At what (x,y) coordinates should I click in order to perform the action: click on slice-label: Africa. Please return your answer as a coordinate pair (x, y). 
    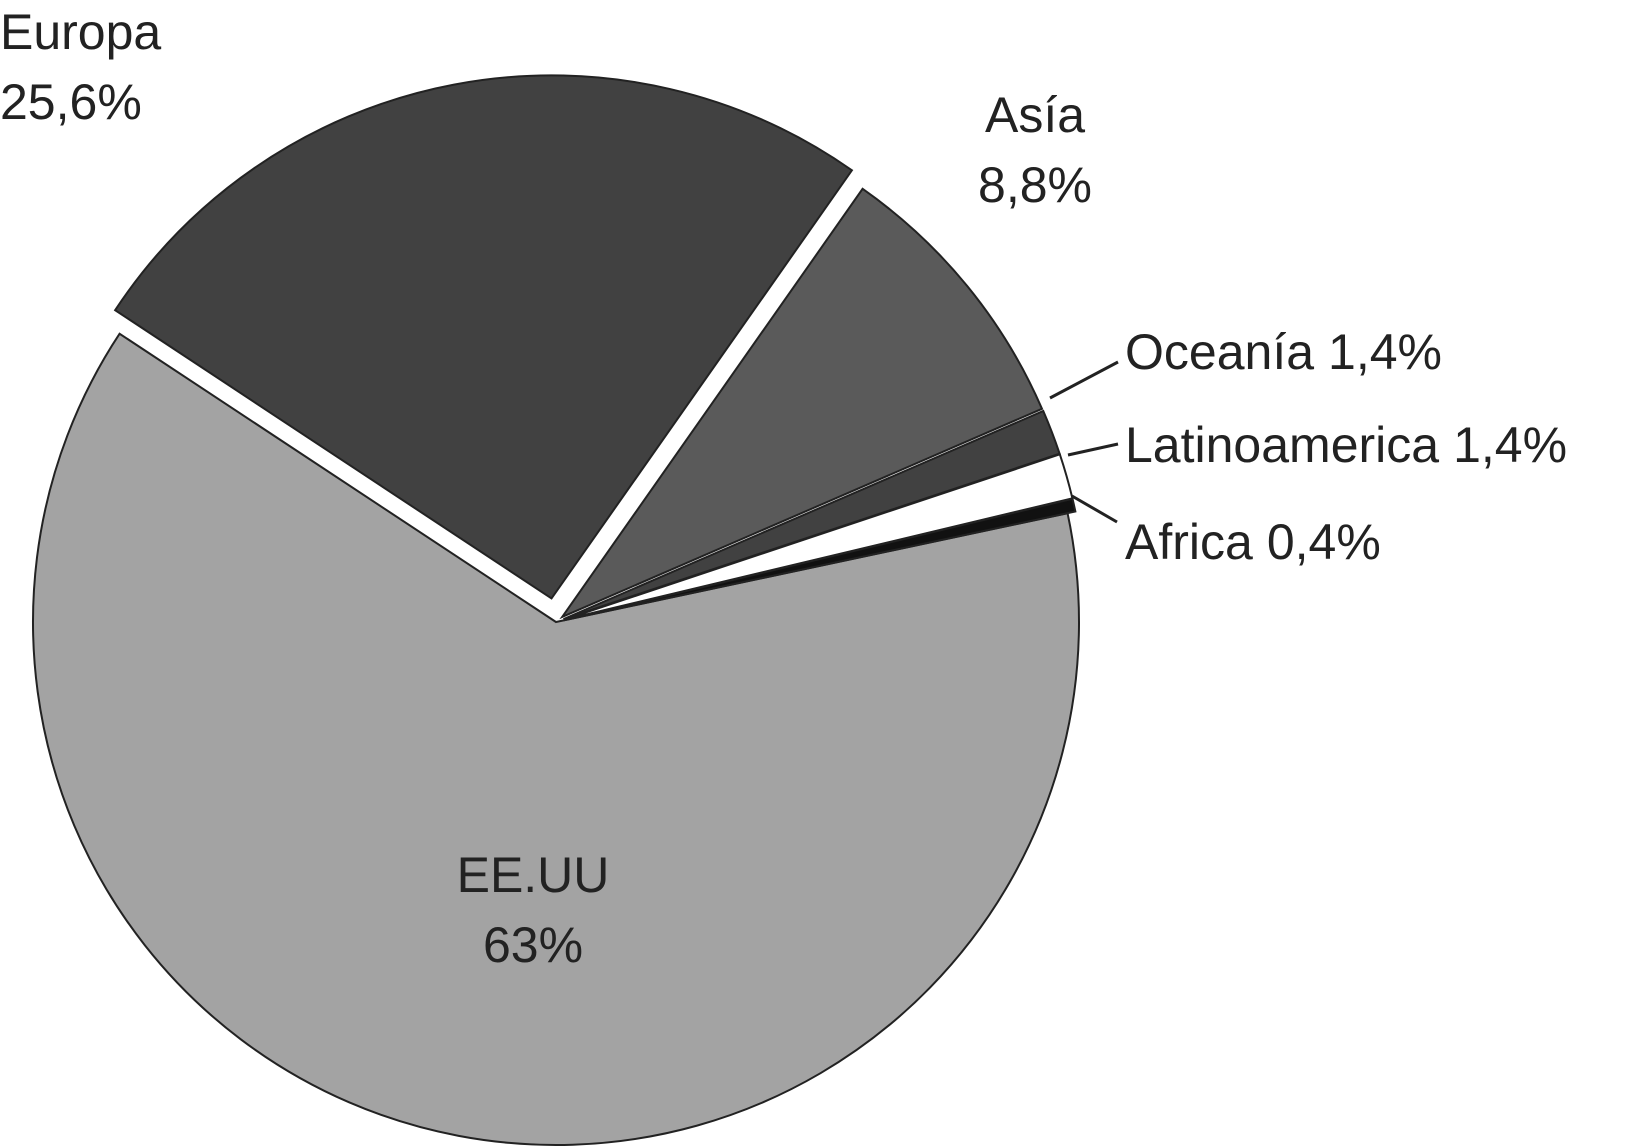
    Looking at the image, I should click on (1189, 542).